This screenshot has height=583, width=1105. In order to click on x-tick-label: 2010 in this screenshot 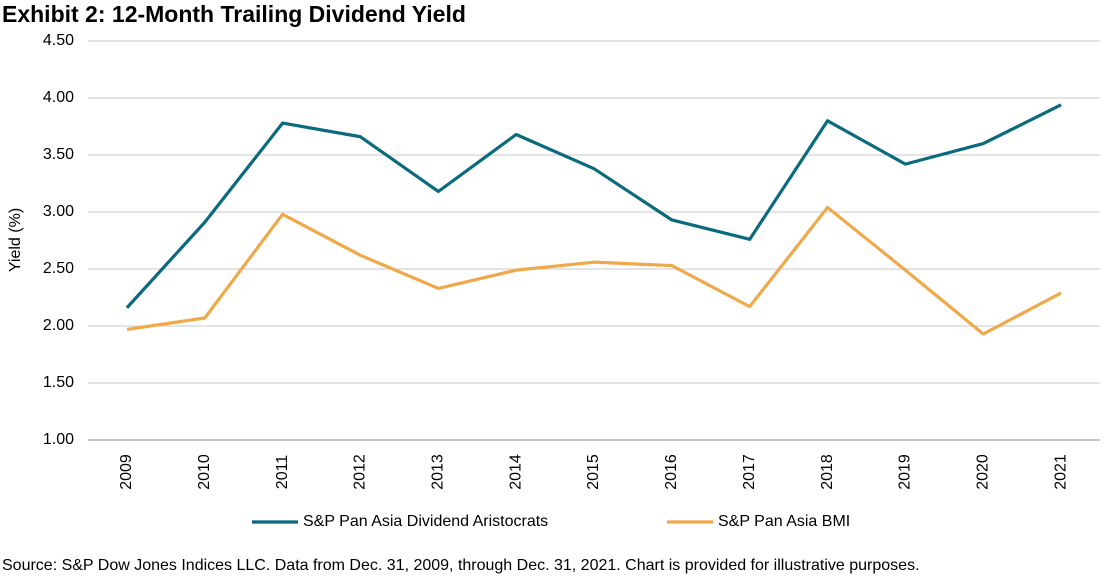, I will do `click(204, 472)`.